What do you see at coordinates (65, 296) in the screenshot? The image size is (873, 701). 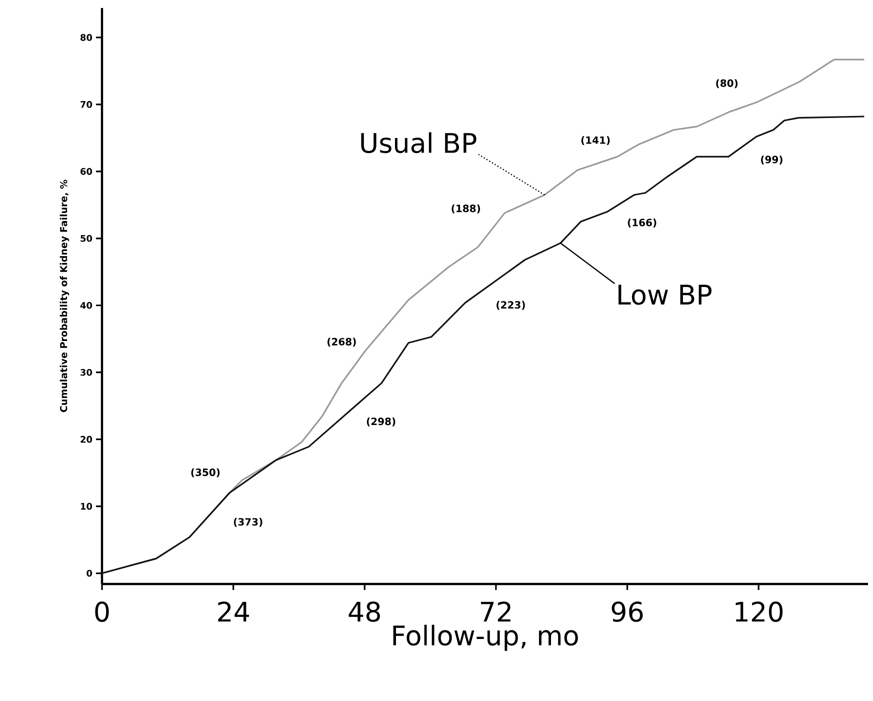 I see `y-axis-title: Cumulative Probability of Kidney Failure, %` at bounding box center [65, 296].